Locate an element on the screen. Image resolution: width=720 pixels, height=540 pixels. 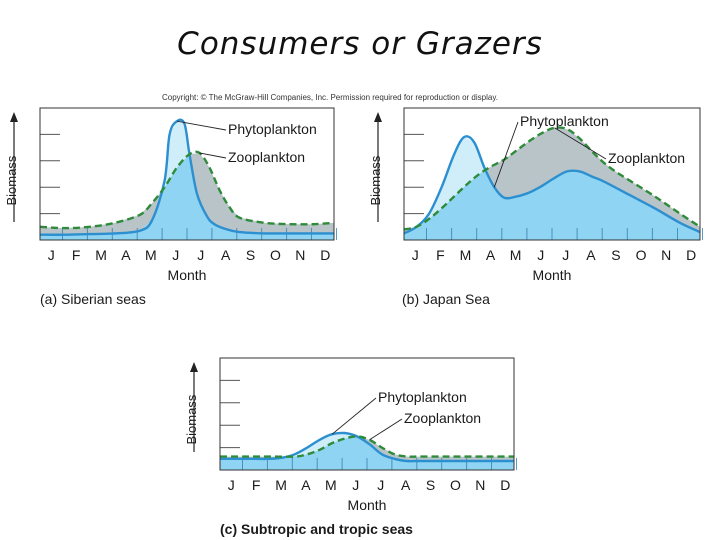
caption-siberian: (a) Siberian seas is located at coordinates (93, 299).